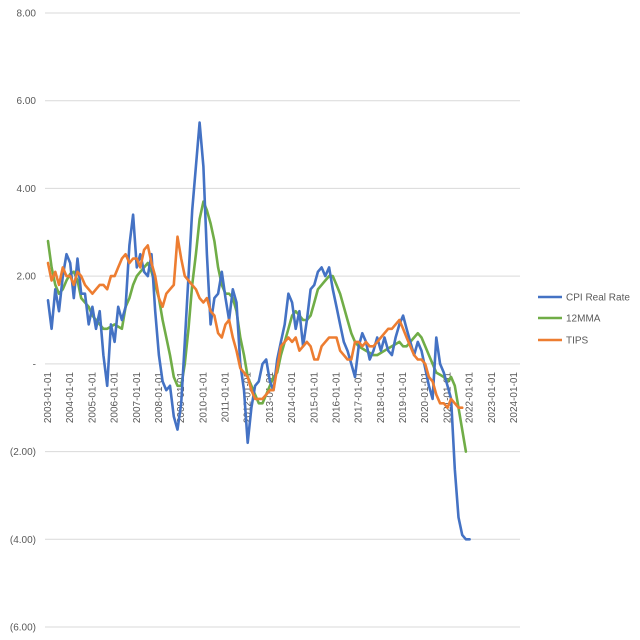 This screenshot has height=640, width=640. Describe the element at coordinates (447, 398) in the screenshot. I see `x-tick-label: 2021-01-01` at that location.